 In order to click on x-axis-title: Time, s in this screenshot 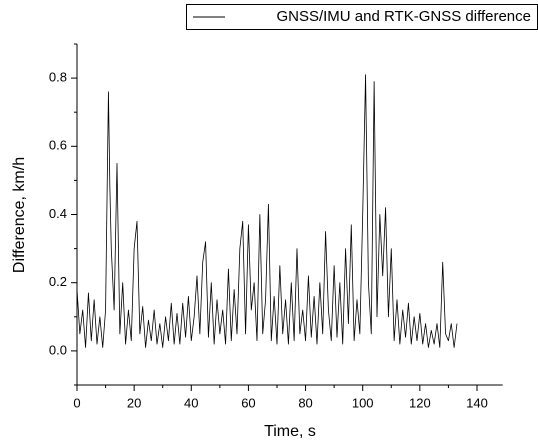, I will do `click(290, 431)`.